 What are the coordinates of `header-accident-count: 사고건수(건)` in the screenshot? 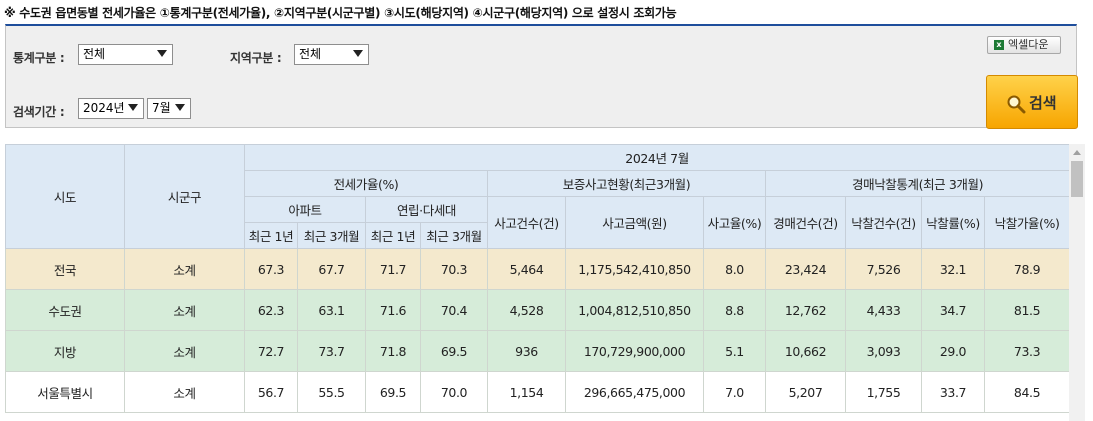 It's located at (526, 222).